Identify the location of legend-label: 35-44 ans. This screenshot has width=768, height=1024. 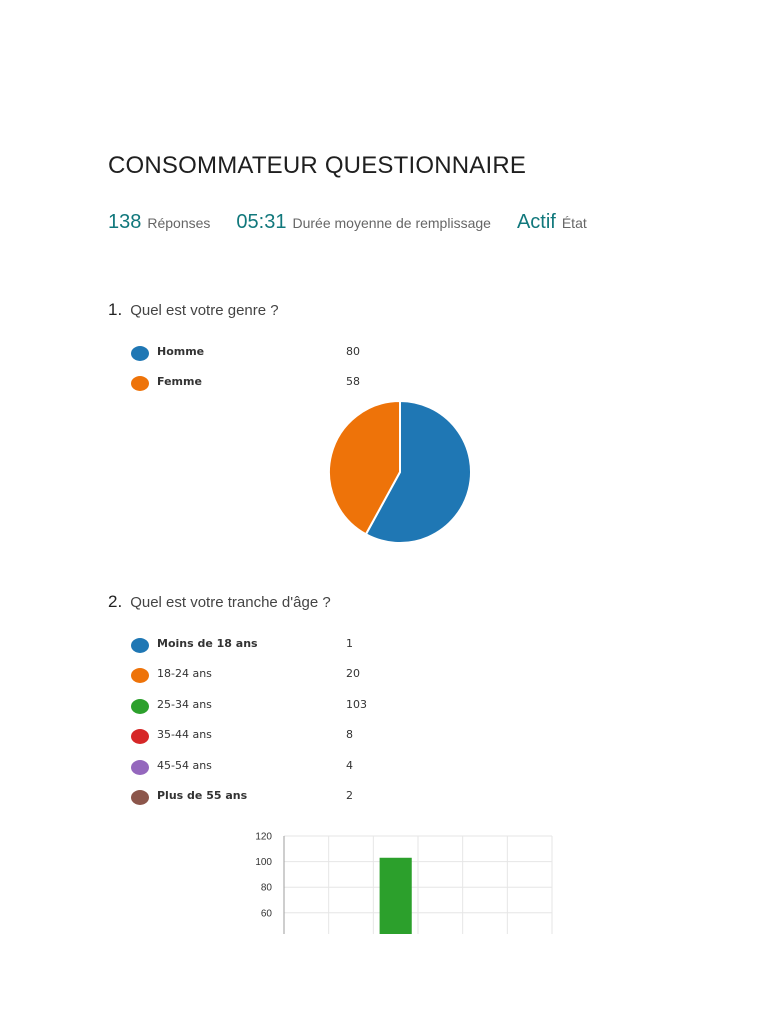
(184, 735).